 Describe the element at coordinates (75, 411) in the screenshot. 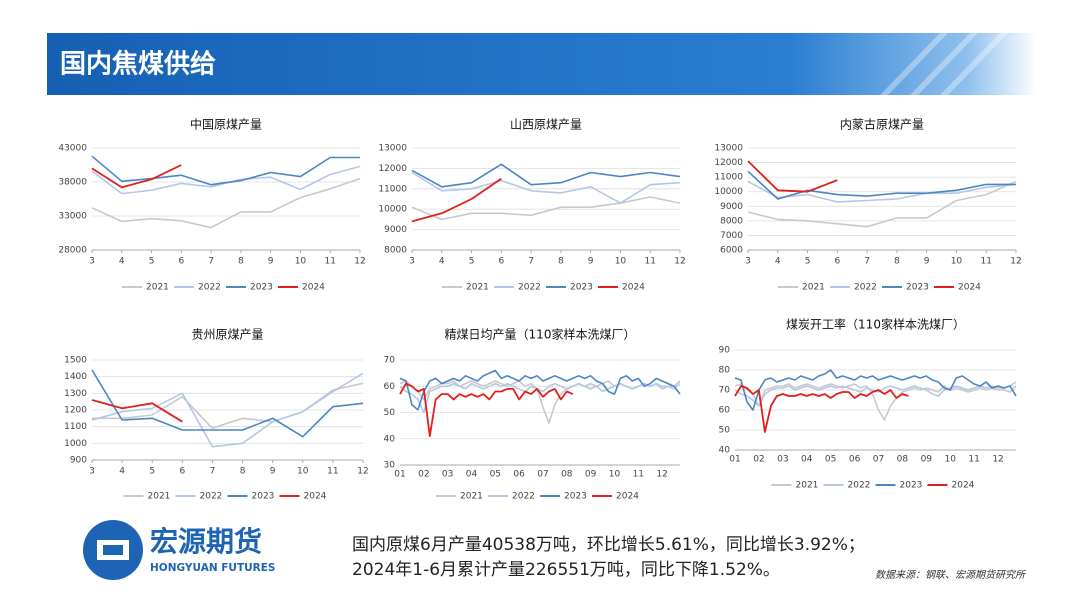

I see `y-tick-label: 1200` at that location.